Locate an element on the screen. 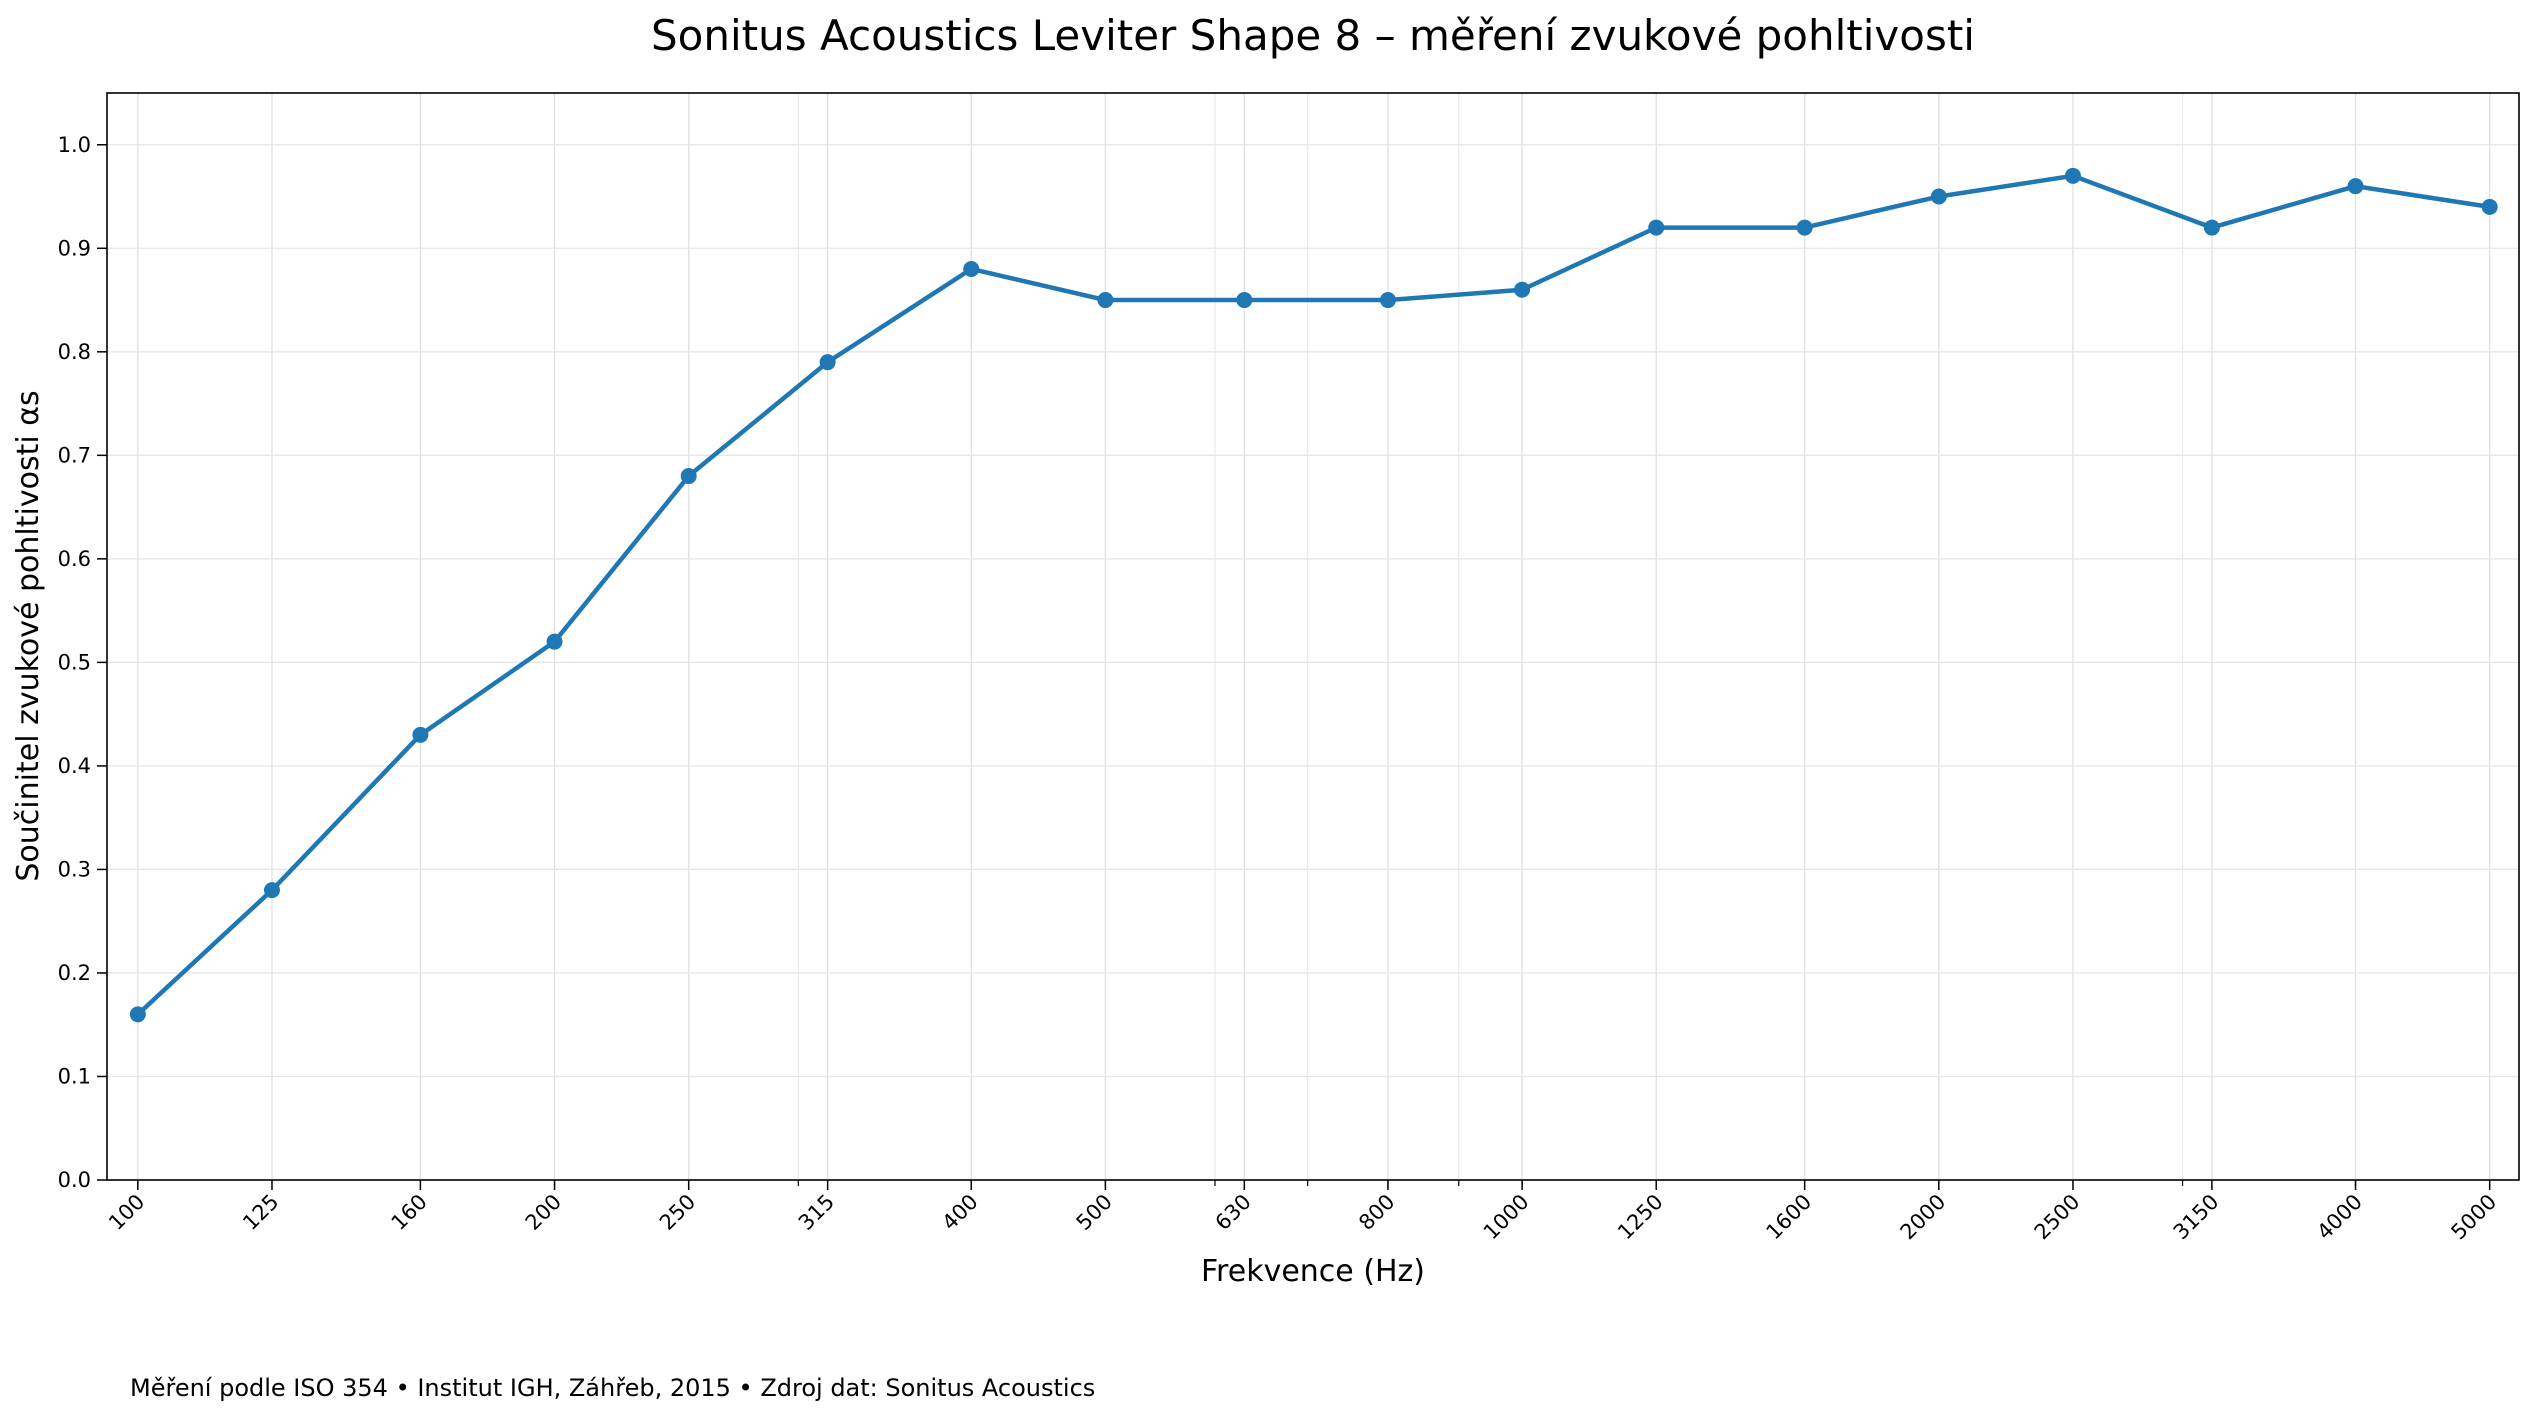  x-tick-label: 3150 is located at coordinates (2196, 1217).